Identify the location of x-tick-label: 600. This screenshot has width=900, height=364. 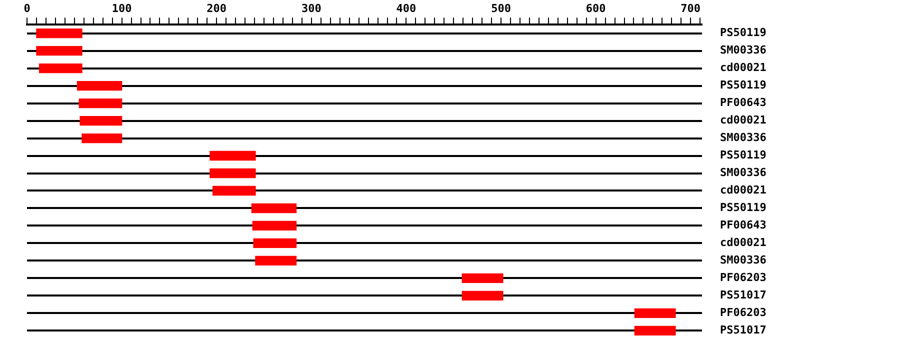
(596, 8).